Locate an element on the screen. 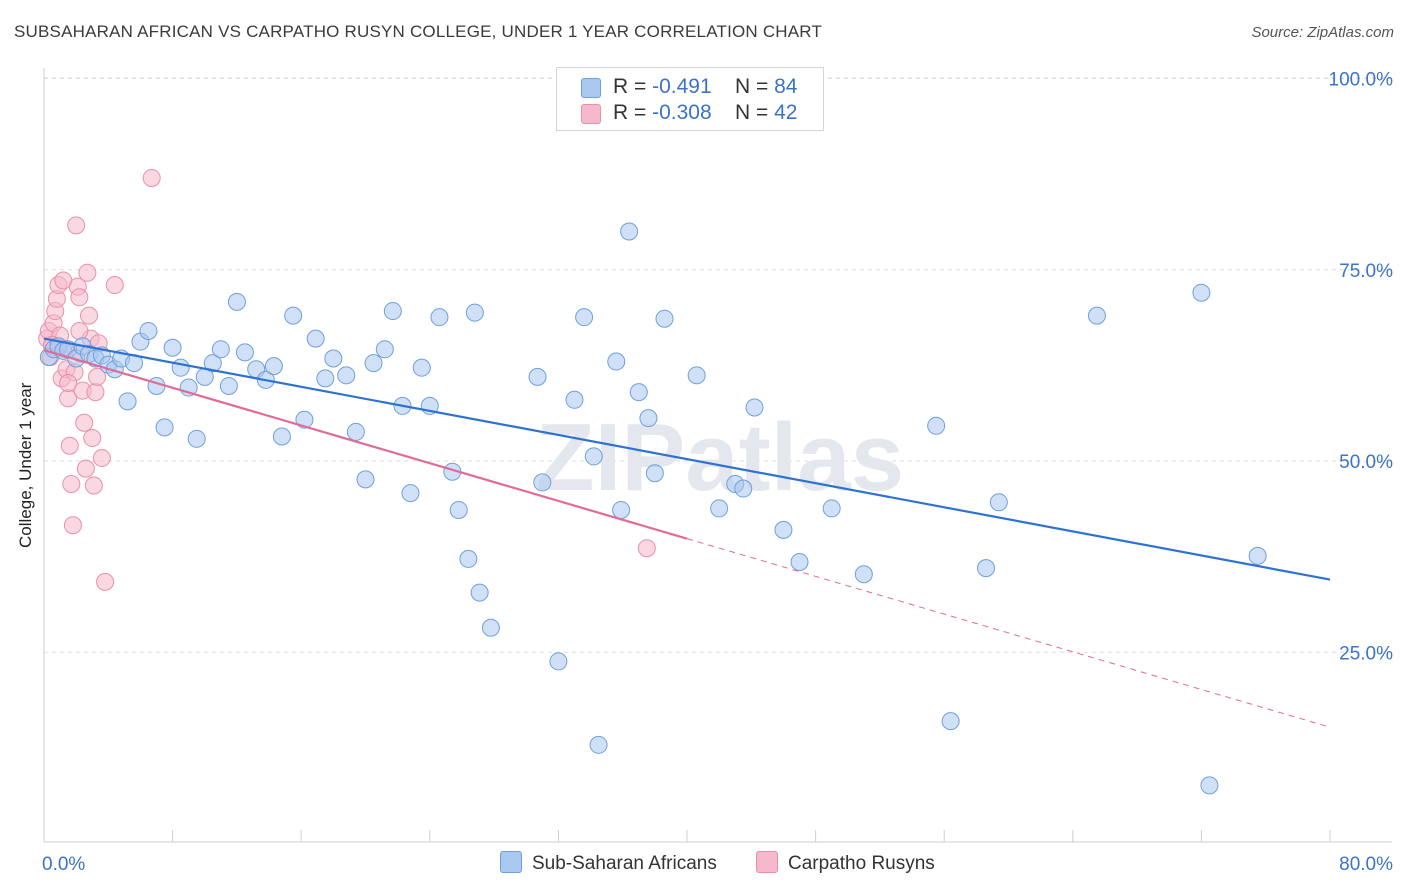 This screenshot has width=1406, height=892. legend-r-value: -0.308 is located at coordinates (682, 112).